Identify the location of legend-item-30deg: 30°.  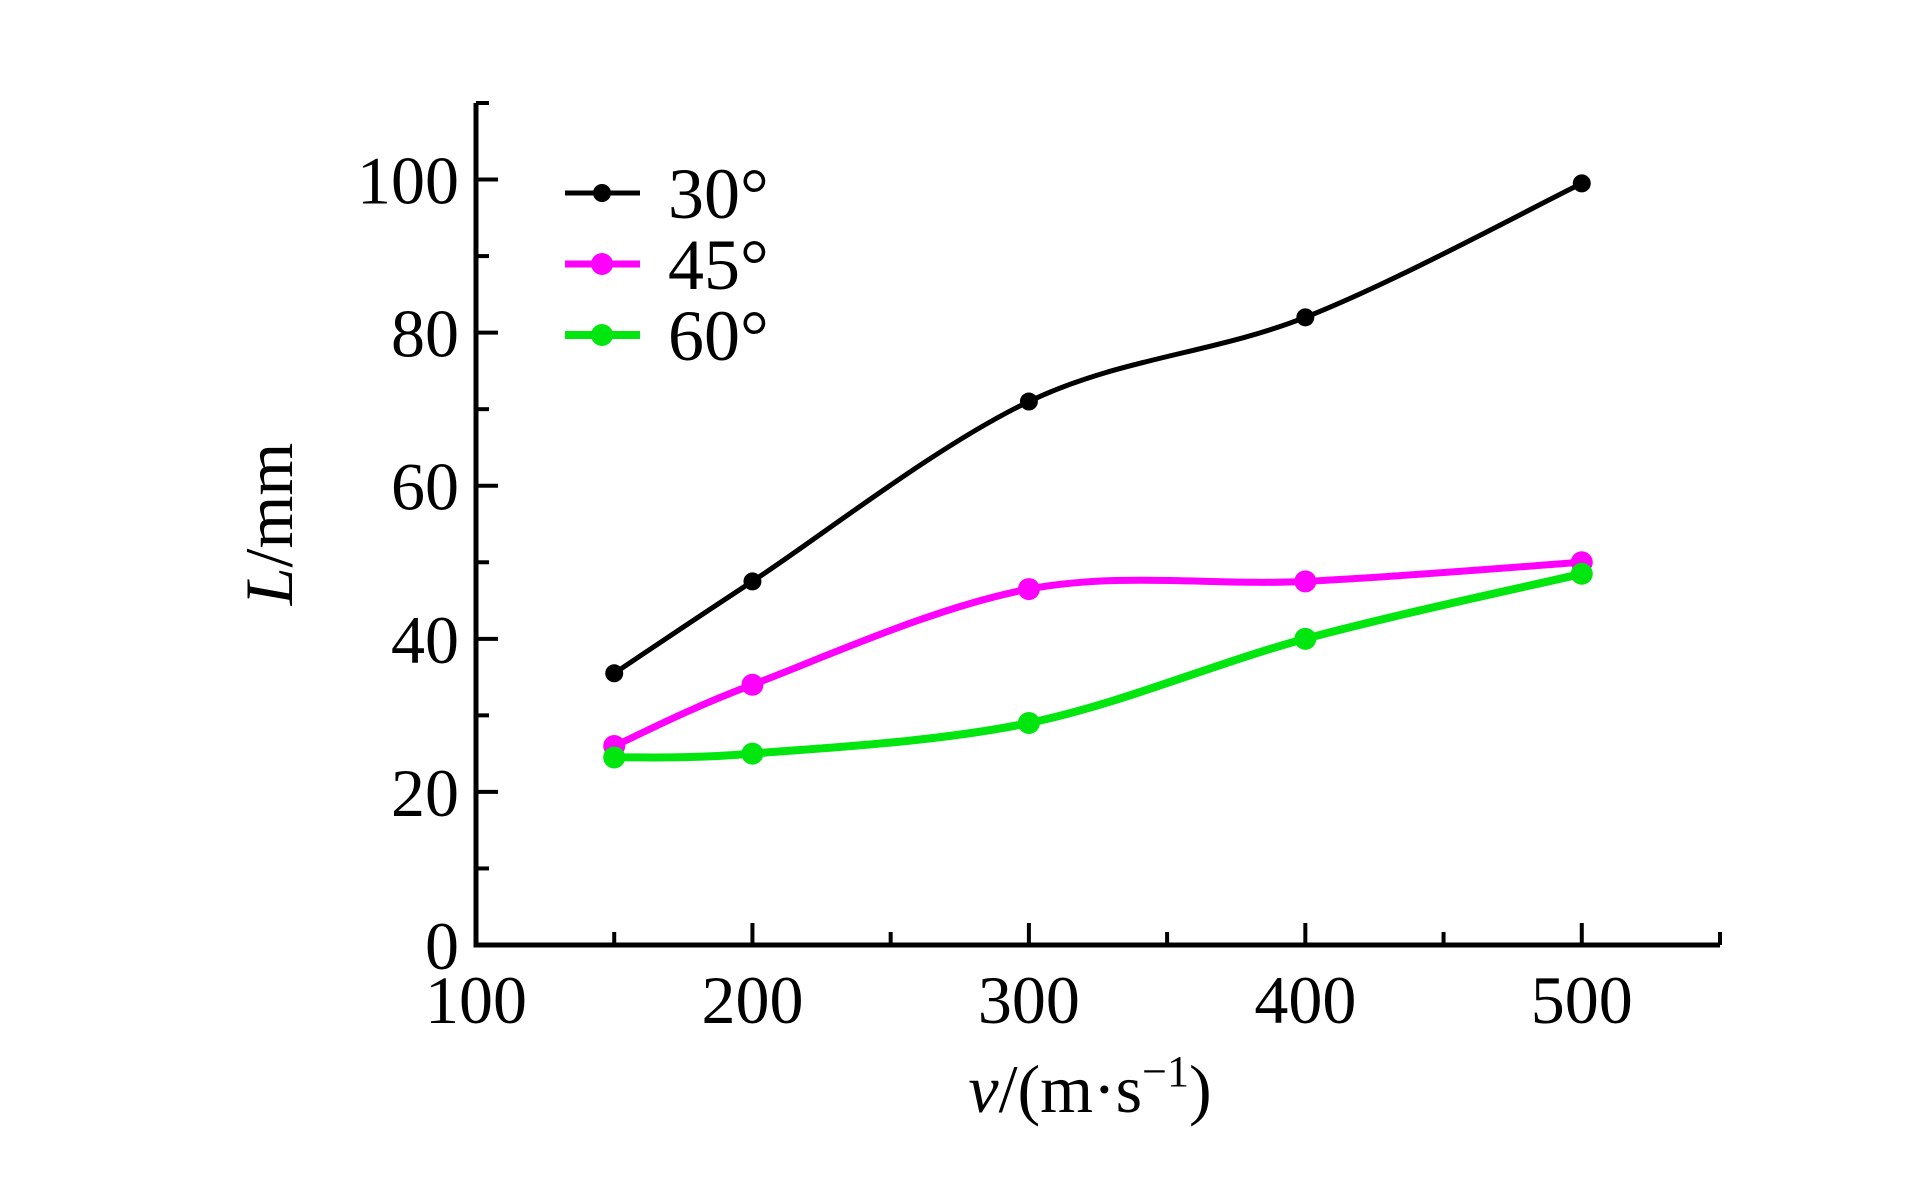
(667, 194).